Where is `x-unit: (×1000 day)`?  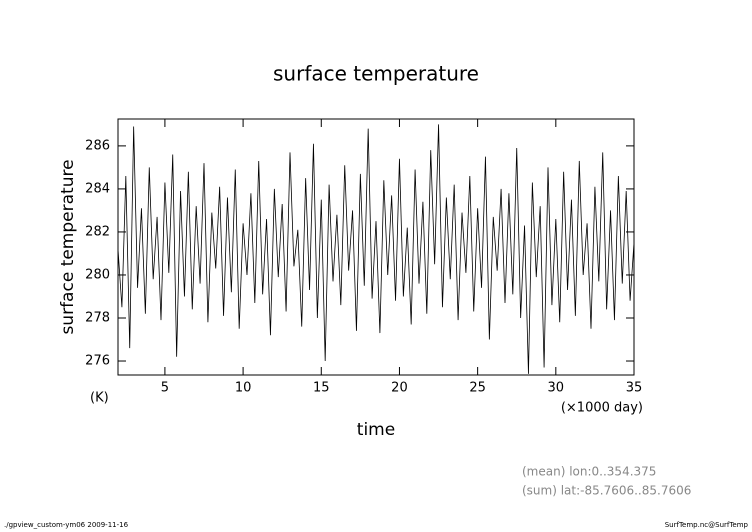
x-unit: (×1000 day) is located at coordinates (602, 408).